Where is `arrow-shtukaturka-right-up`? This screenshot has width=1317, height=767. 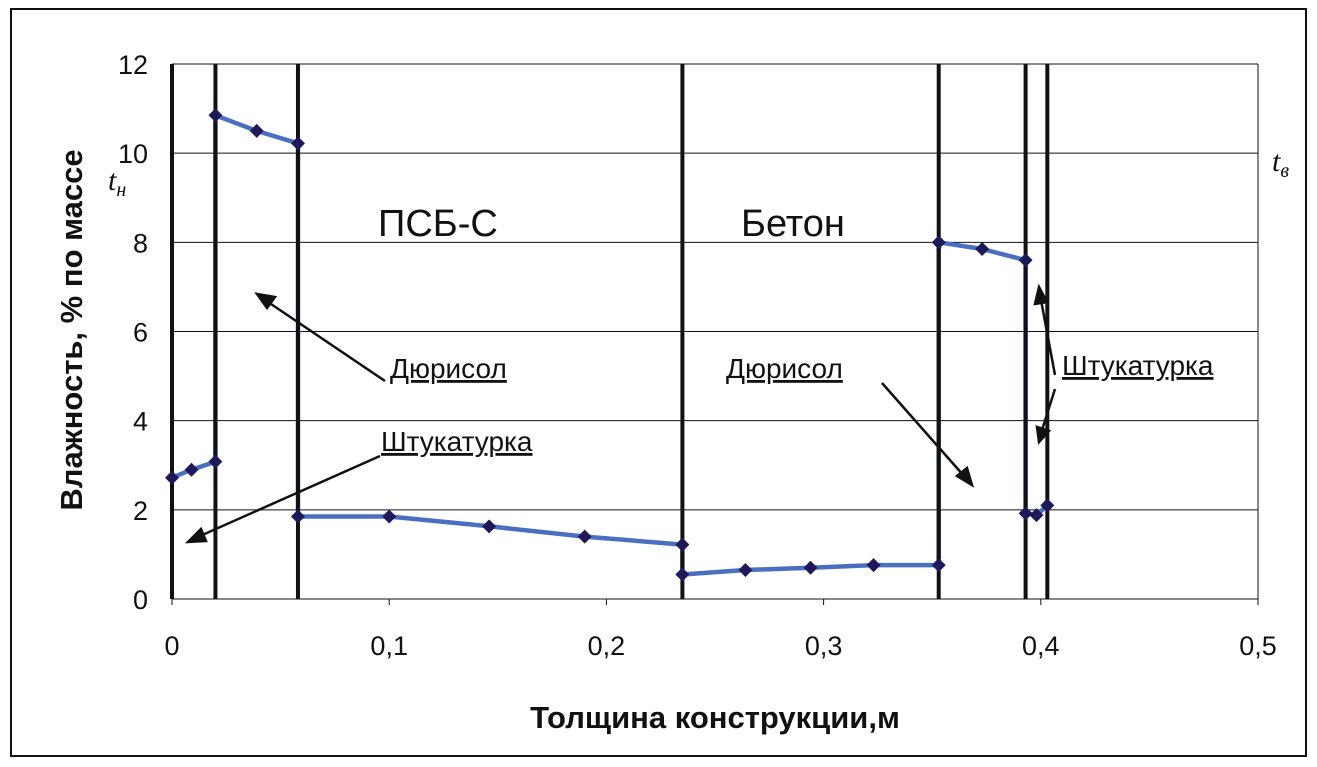
arrow-shtukaturka-right-up is located at coordinates (1048, 337).